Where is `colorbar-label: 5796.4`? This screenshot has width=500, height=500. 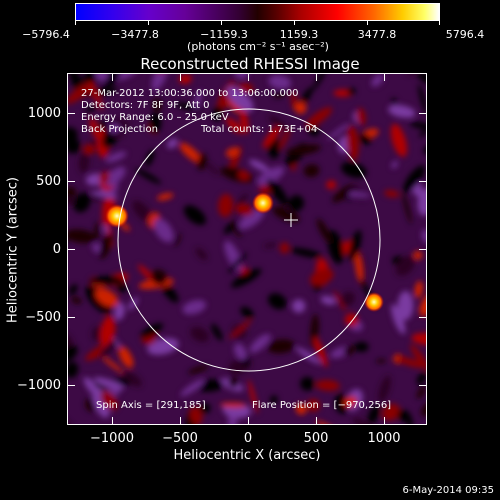
colorbar-label: 5796.4 is located at coordinates (465, 34).